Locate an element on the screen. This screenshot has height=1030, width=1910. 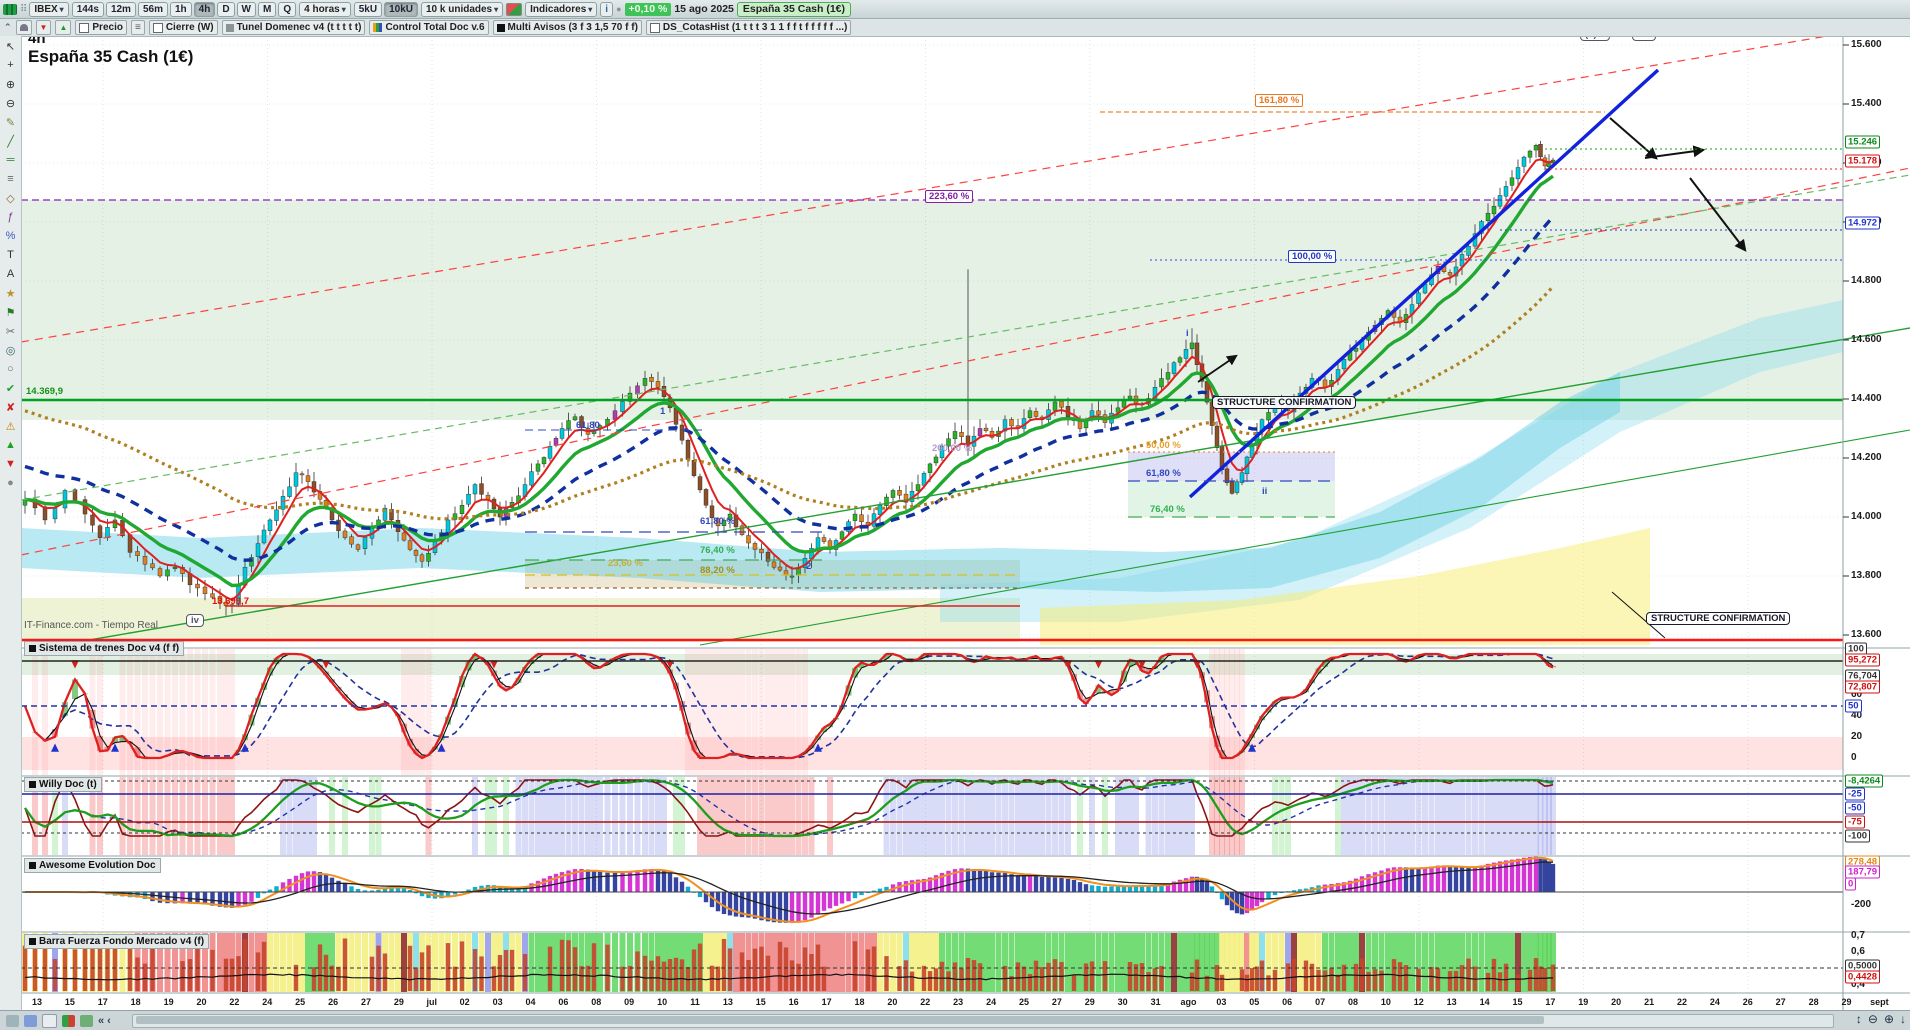
flag-icon: ⚑ is located at coordinates (10, 312).